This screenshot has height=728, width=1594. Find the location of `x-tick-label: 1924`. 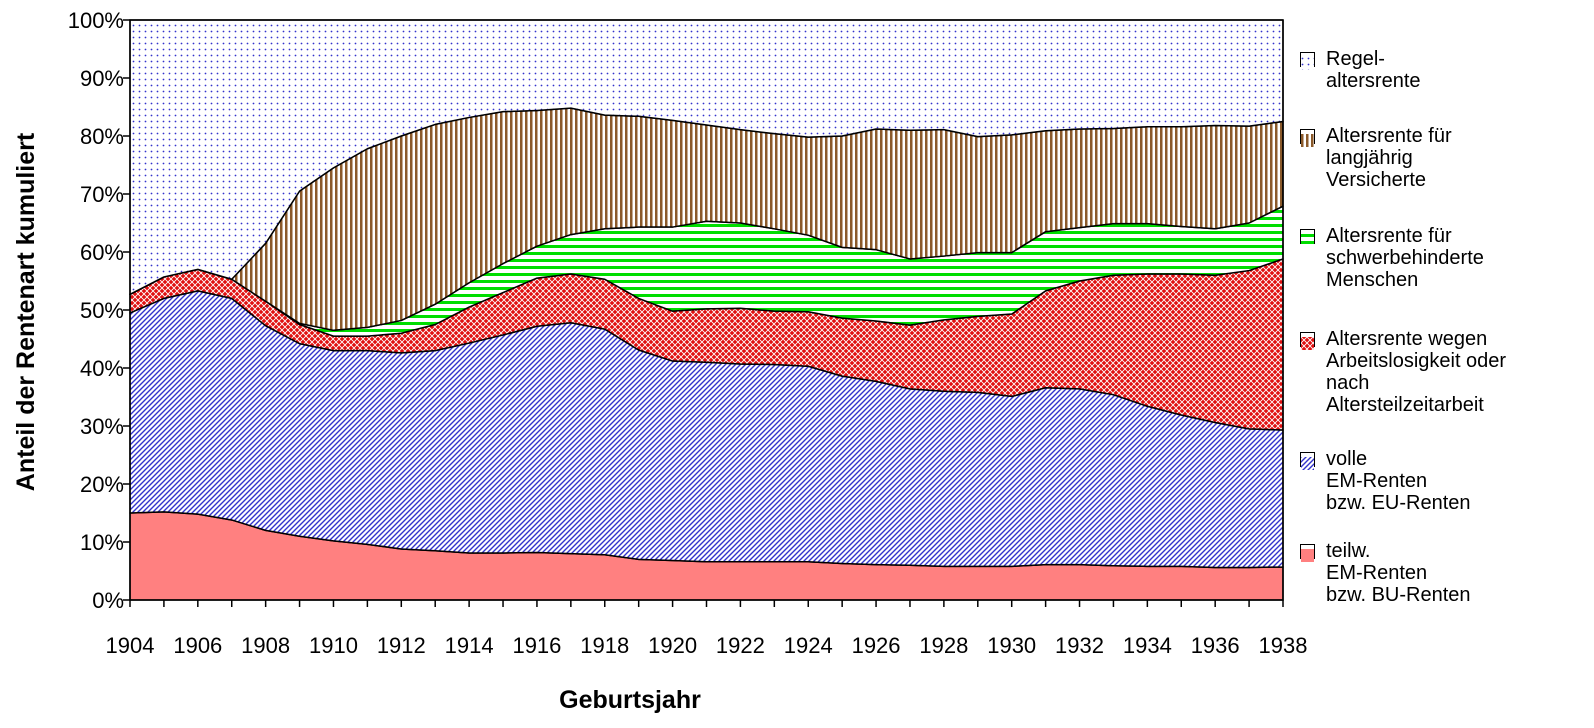

x-tick-label: 1924 is located at coordinates (808, 645).